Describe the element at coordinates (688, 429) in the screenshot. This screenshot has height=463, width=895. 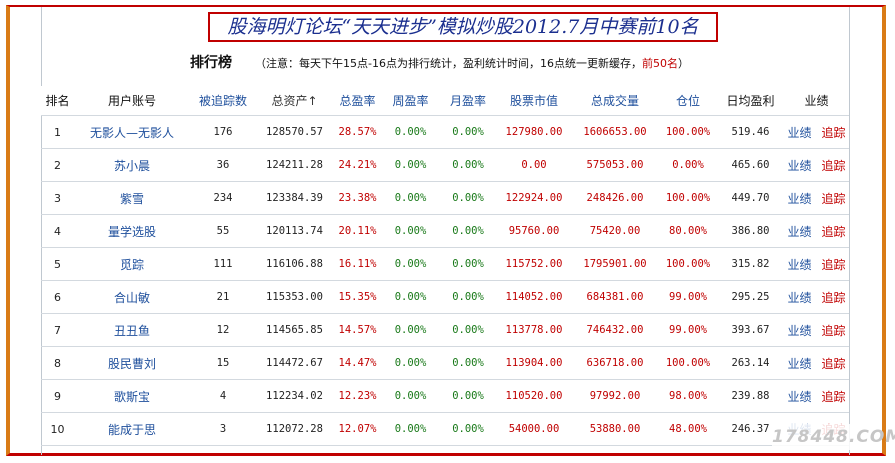
I see `position-cell: 48.00%` at that location.